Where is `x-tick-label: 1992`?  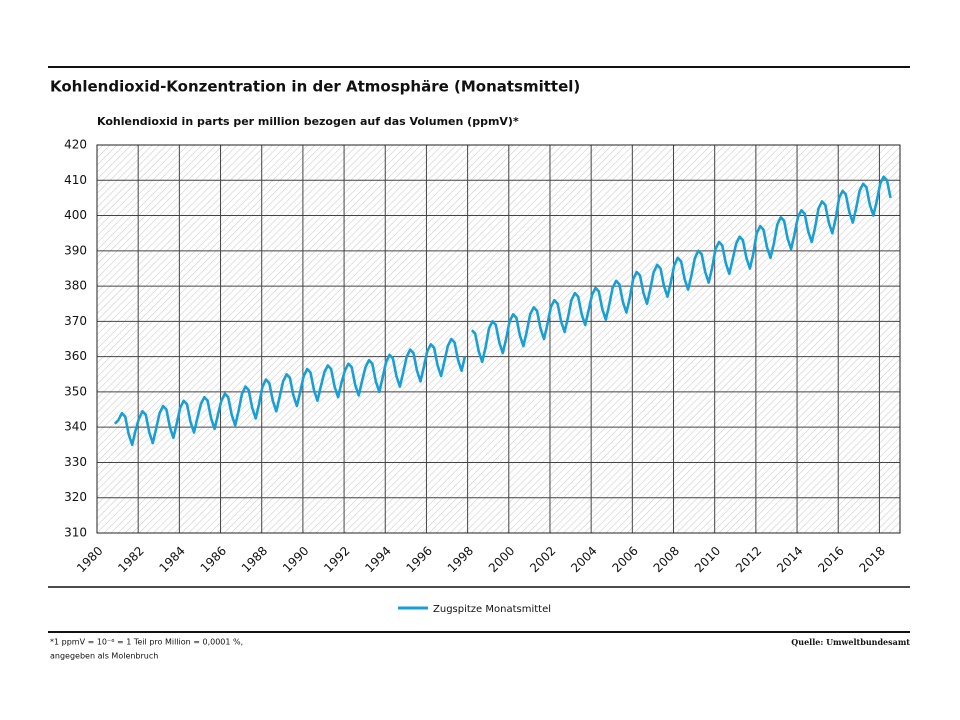 x-tick-label: 1992 is located at coordinates (336, 559).